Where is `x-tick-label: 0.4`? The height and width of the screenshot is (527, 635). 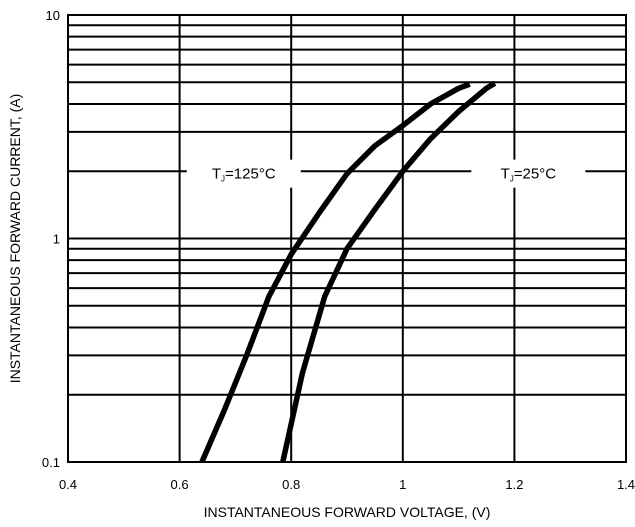 x-tick-label: 0.4 is located at coordinates (68, 484).